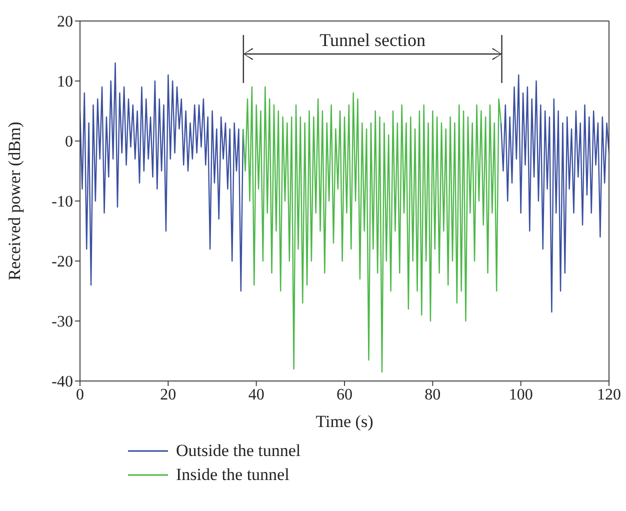 The width and height of the screenshot is (626, 511). Describe the element at coordinates (373, 40) in the screenshot. I see `annotation: Tunnel section` at that location.